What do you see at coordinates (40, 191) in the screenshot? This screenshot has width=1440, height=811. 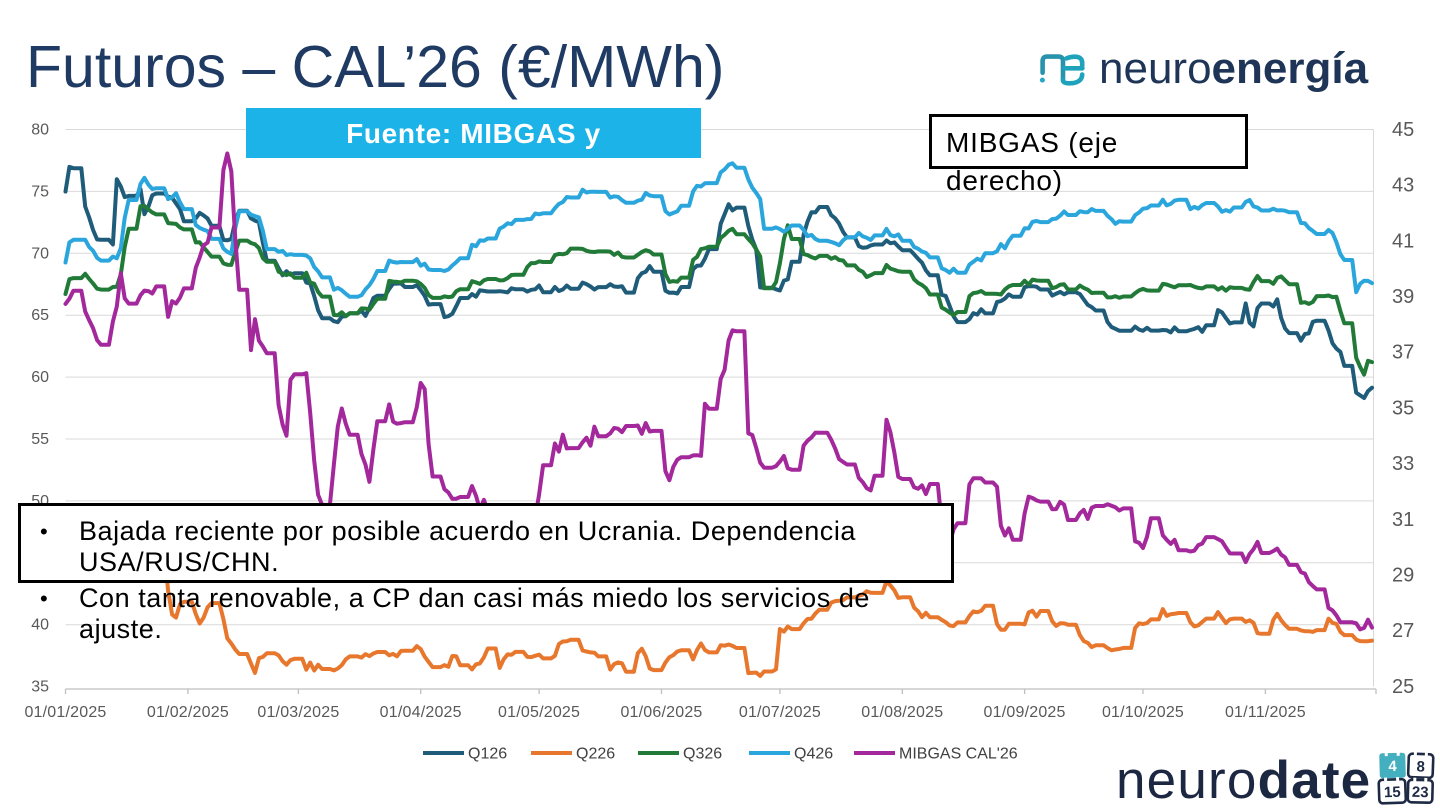 I see `svg-text: 75` at bounding box center [40, 191].